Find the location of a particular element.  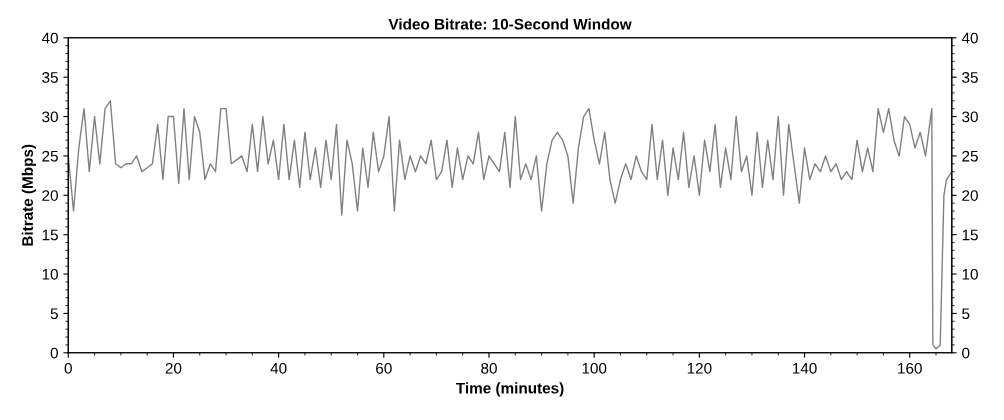

y-tick-label: 15 is located at coordinates (50, 235).